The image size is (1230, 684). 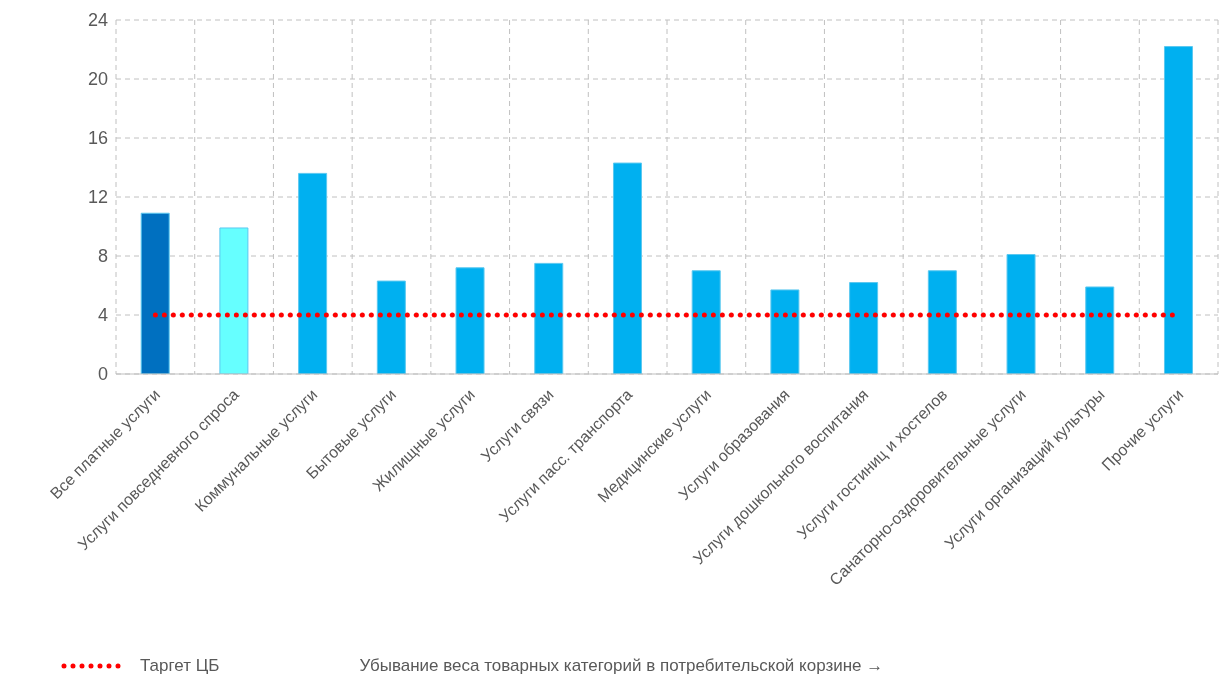 I want to click on y-tick-label: 24, so click(x=97, y=20).